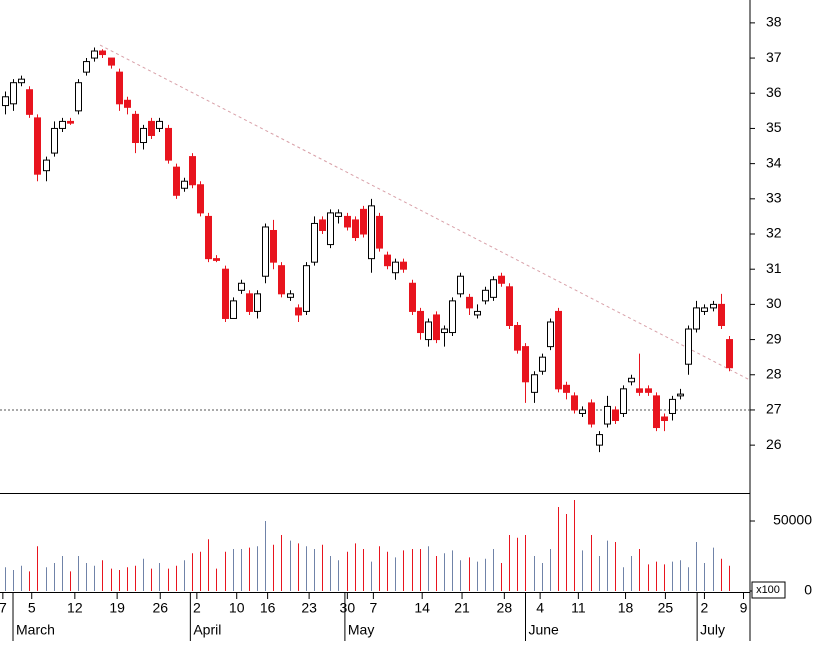  What do you see at coordinates (540, 608) in the screenshot?
I see `x-tick-label: 4` at bounding box center [540, 608].